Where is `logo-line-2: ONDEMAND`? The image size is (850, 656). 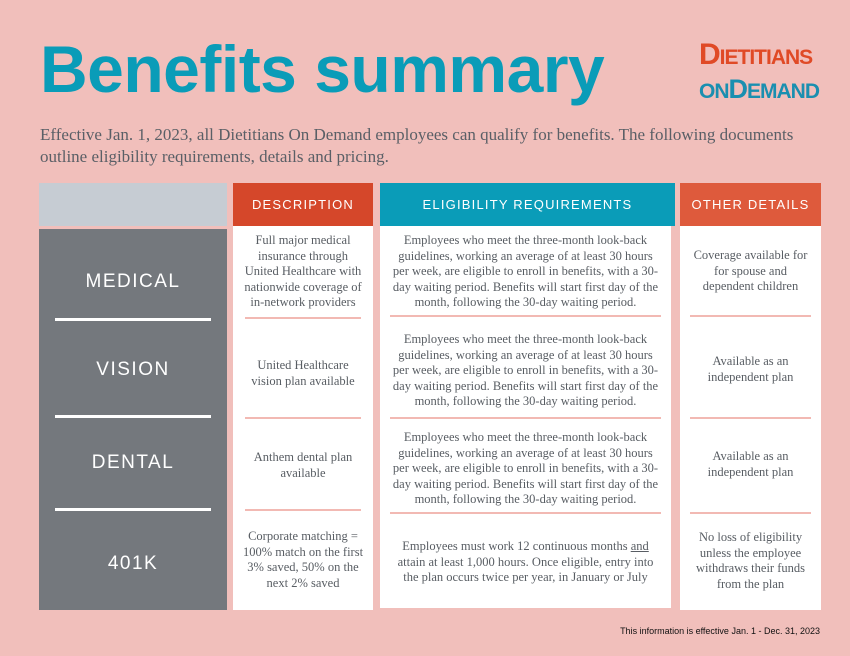 logo-line-2: ONDEMAND is located at coordinates (759, 89).